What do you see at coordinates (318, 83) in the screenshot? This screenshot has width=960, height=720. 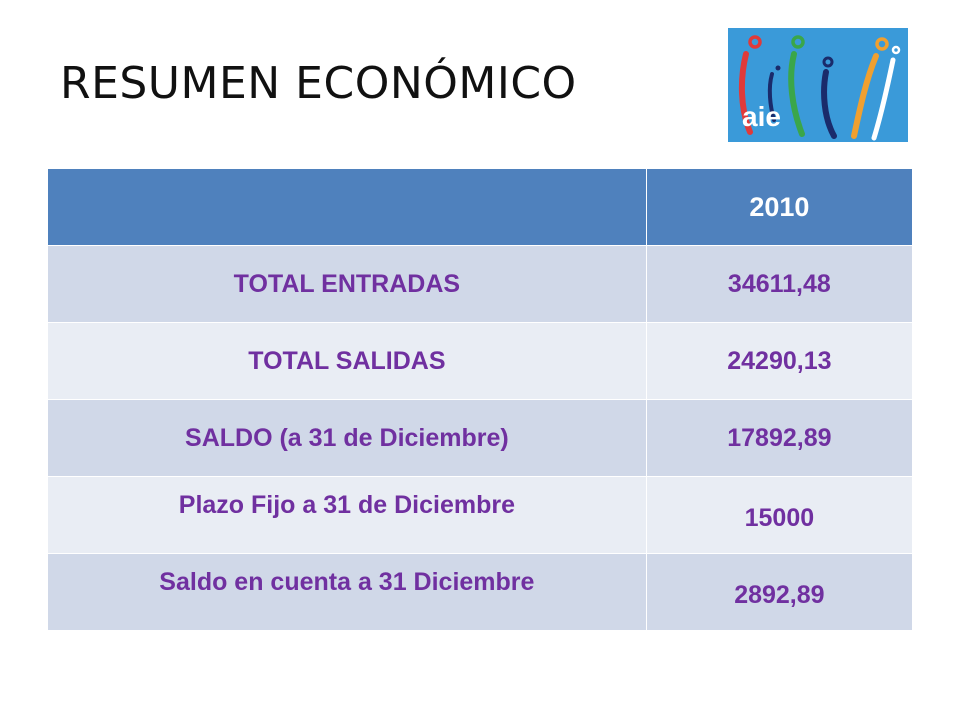 I see `page-title: RESUMEN ECONÓMICO` at bounding box center [318, 83].